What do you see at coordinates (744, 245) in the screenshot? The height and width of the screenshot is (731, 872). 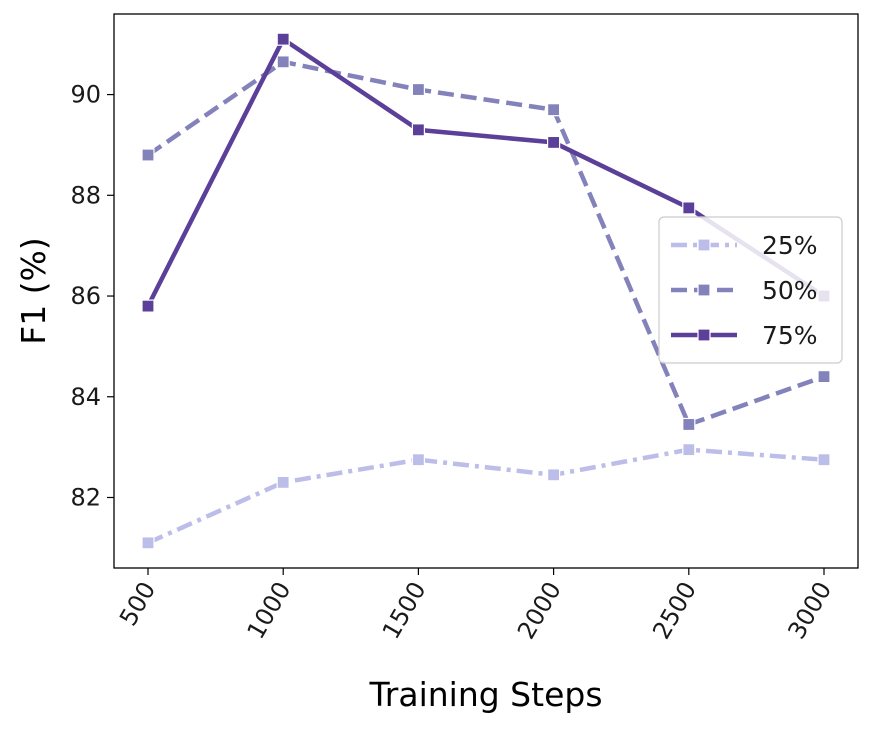 I see `legend-entry: 25%` at bounding box center [744, 245].